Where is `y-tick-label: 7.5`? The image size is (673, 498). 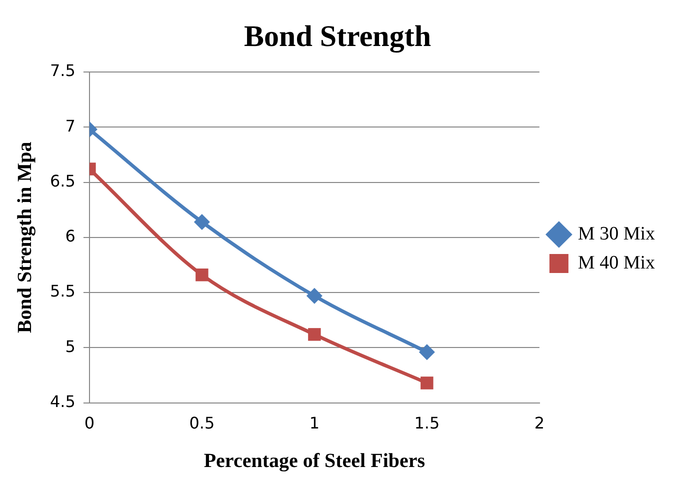 y-tick-label: 7.5 is located at coordinates (63, 70).